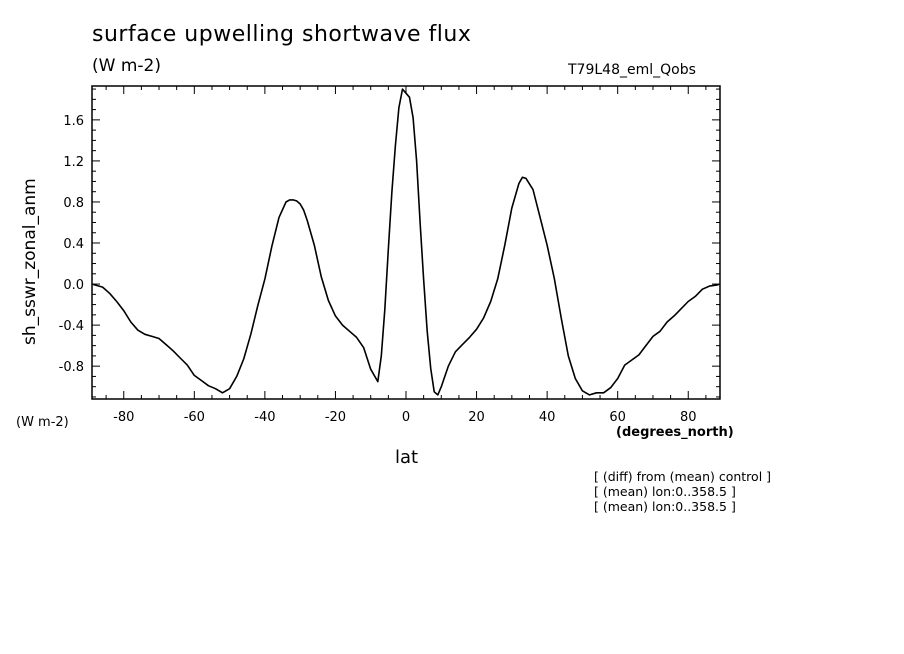 This screenshot has height=654, width=904. I want to click on x-tick-label: 0, so click(406, 417).